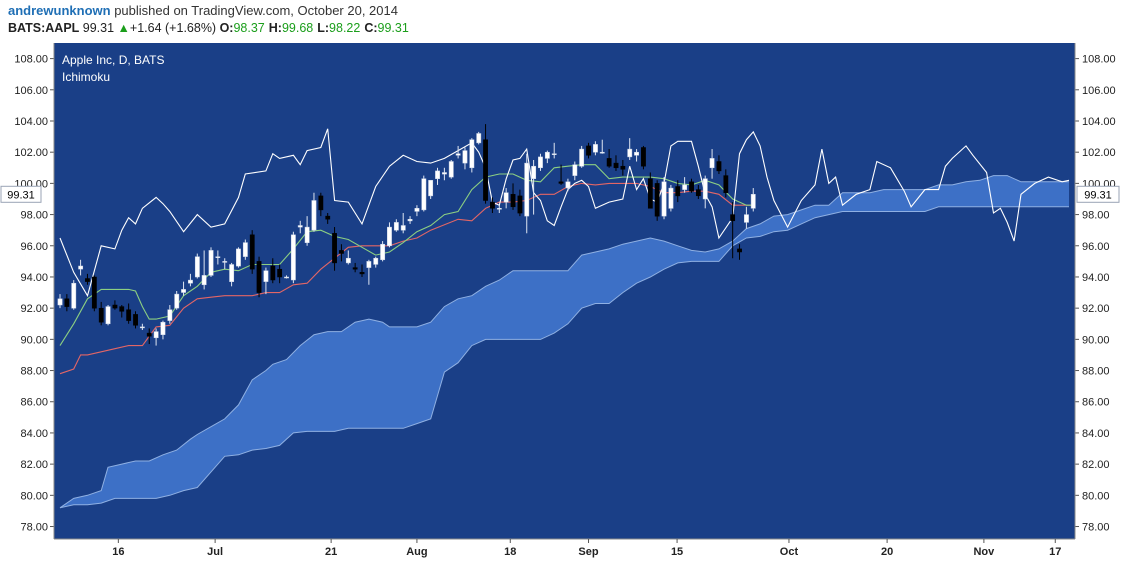 This screenshot has width=1130, height=566. Describe the element at coordinates (31, 153) in the screenshot. I see `y-tick-label-left: 102.00` at that location.